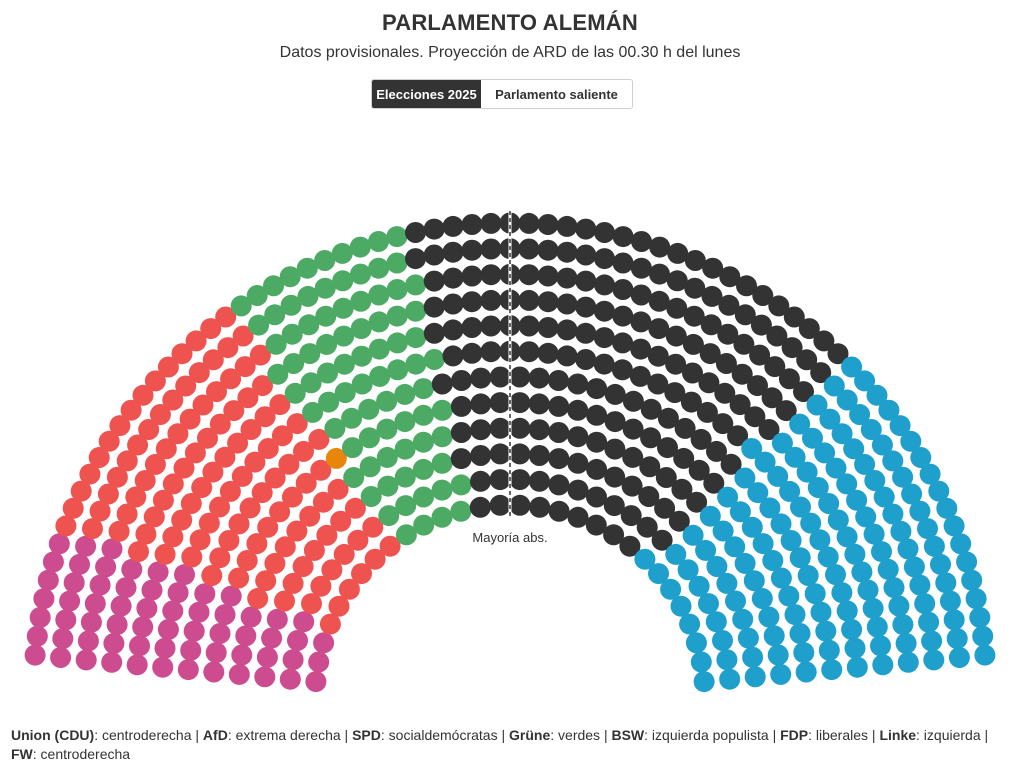  Describe the element at coordinates (336, 458) in the screenshot. I see `seat-ssw` at that location.